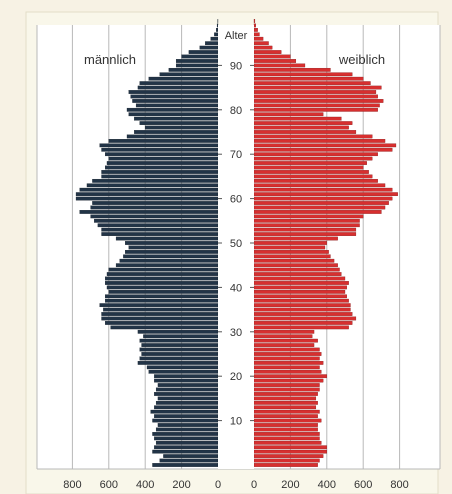 The image size is (452, 494). I want to click on value-tick-label-male-800: 800, so click(72, 485).